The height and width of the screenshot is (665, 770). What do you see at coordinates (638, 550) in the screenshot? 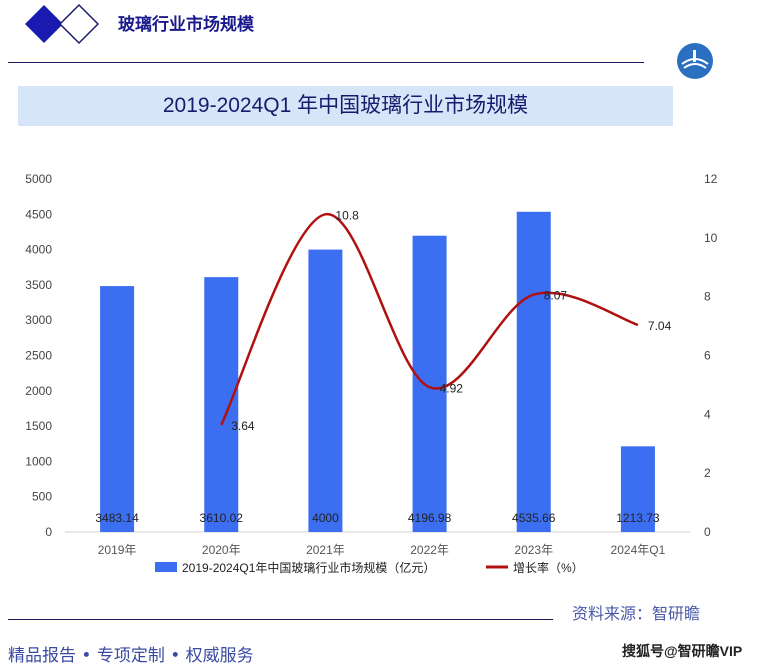
I see `x-tick-label: 2024年Q1` at bounding box center [638, 550].